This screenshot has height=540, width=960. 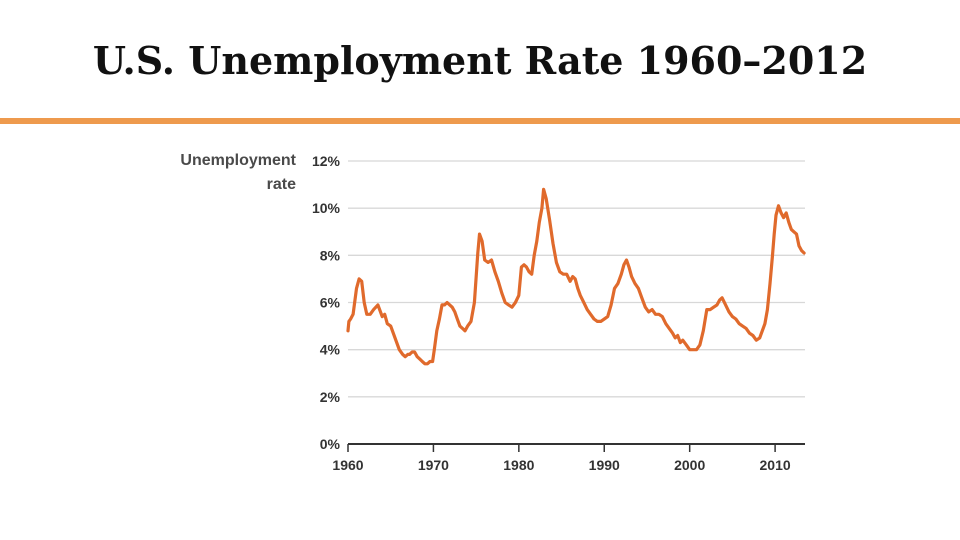 What do you see at coordinates (238, 160) in the screenshot?
I see `y-axis-title-line-1: Unemployment` at bounding box center [238, 160].